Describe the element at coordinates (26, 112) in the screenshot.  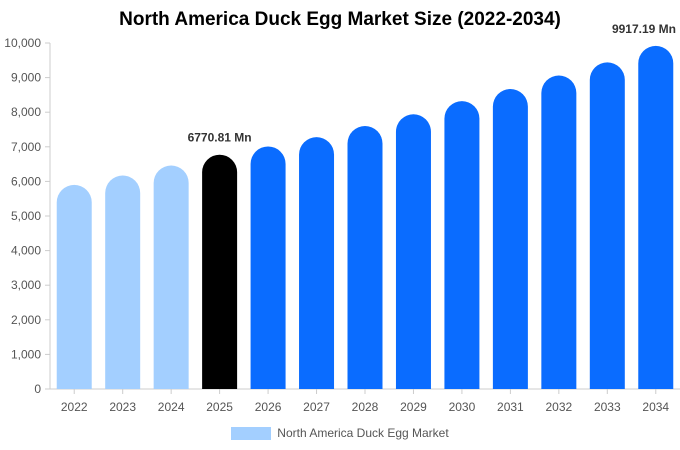
I see `y-tick-label: 8,000` at that location.